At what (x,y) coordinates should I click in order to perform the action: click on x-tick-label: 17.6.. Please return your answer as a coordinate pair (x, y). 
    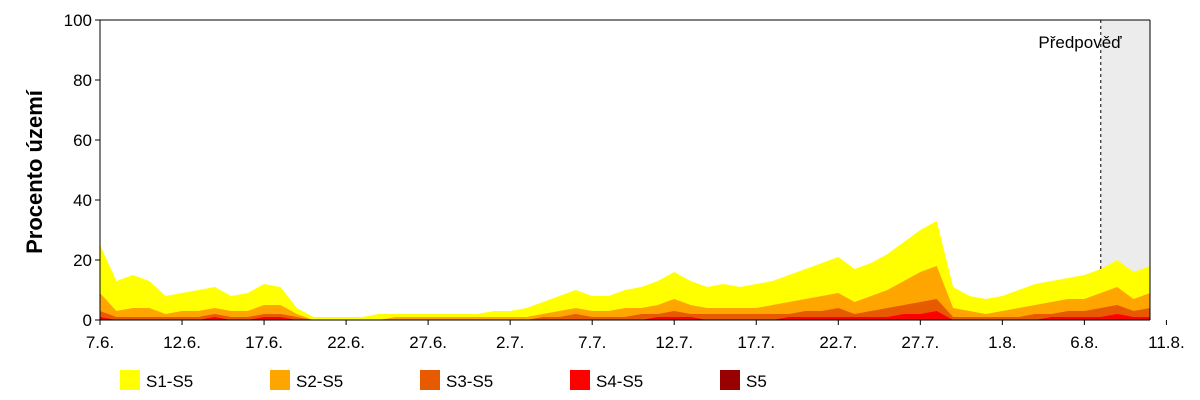
    Looking at the image, I should click on (264, 342).